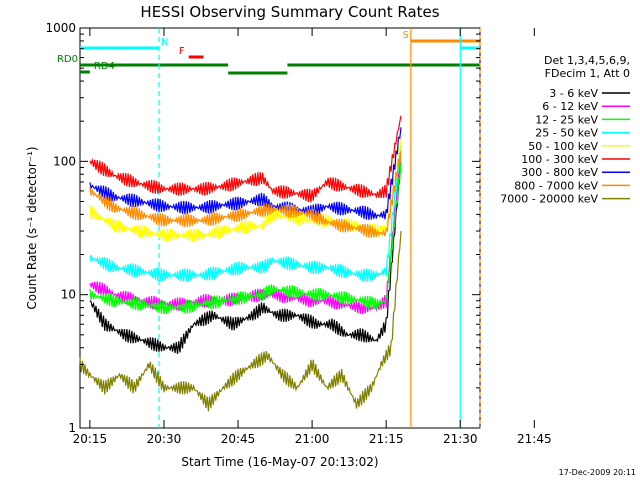  What do you see at coordinates (460, 439) in the screenshot?
I see `x-tick-label: 21:30` at bounding box center [460, 439].